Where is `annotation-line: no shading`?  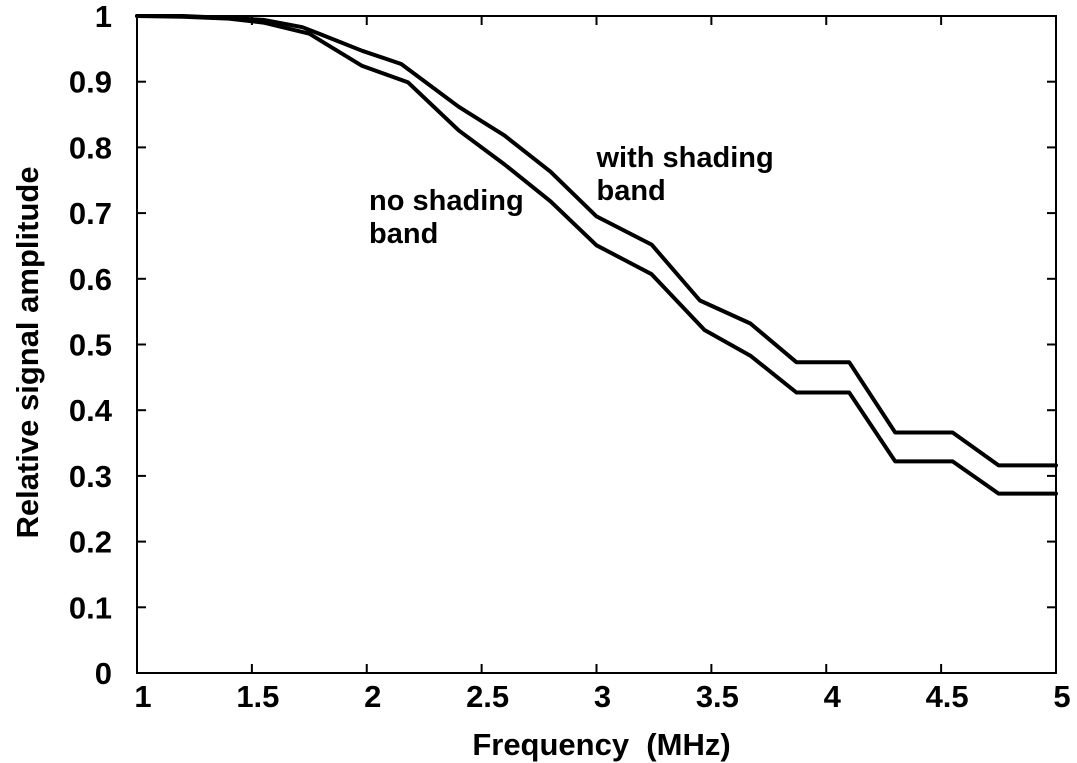
annotation-line: no shading is located at coordinates (446, 201).